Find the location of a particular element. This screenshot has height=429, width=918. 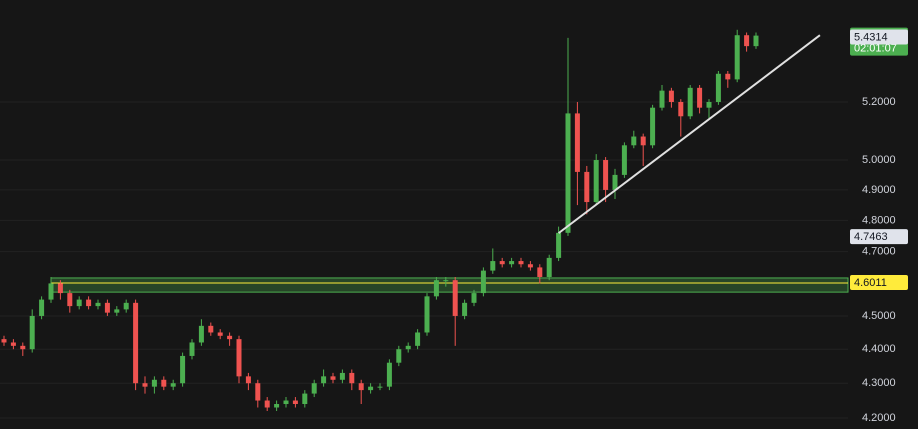

price-timer: 02:01:07 is located at coordinates (875, 49).